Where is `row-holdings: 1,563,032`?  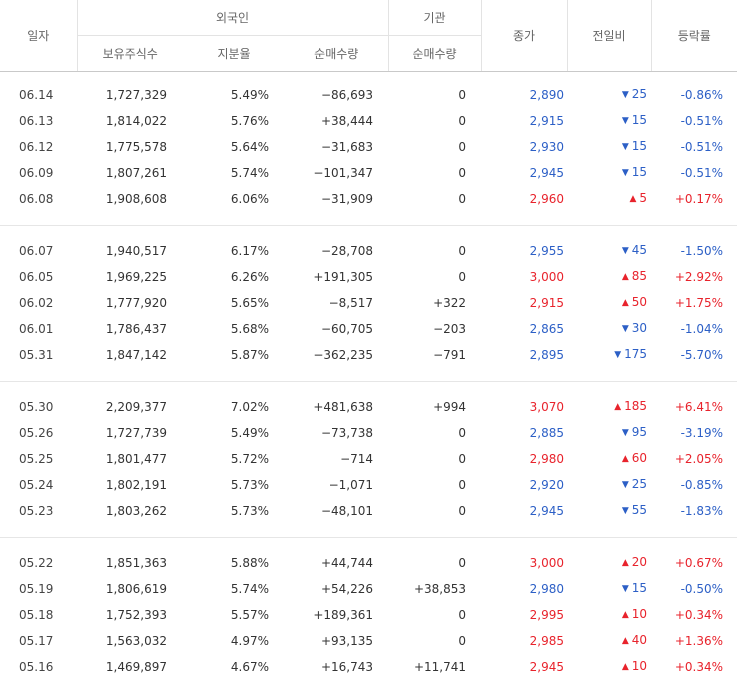
row-holdings: 1,563,032 is located at coordinates (130, 641).